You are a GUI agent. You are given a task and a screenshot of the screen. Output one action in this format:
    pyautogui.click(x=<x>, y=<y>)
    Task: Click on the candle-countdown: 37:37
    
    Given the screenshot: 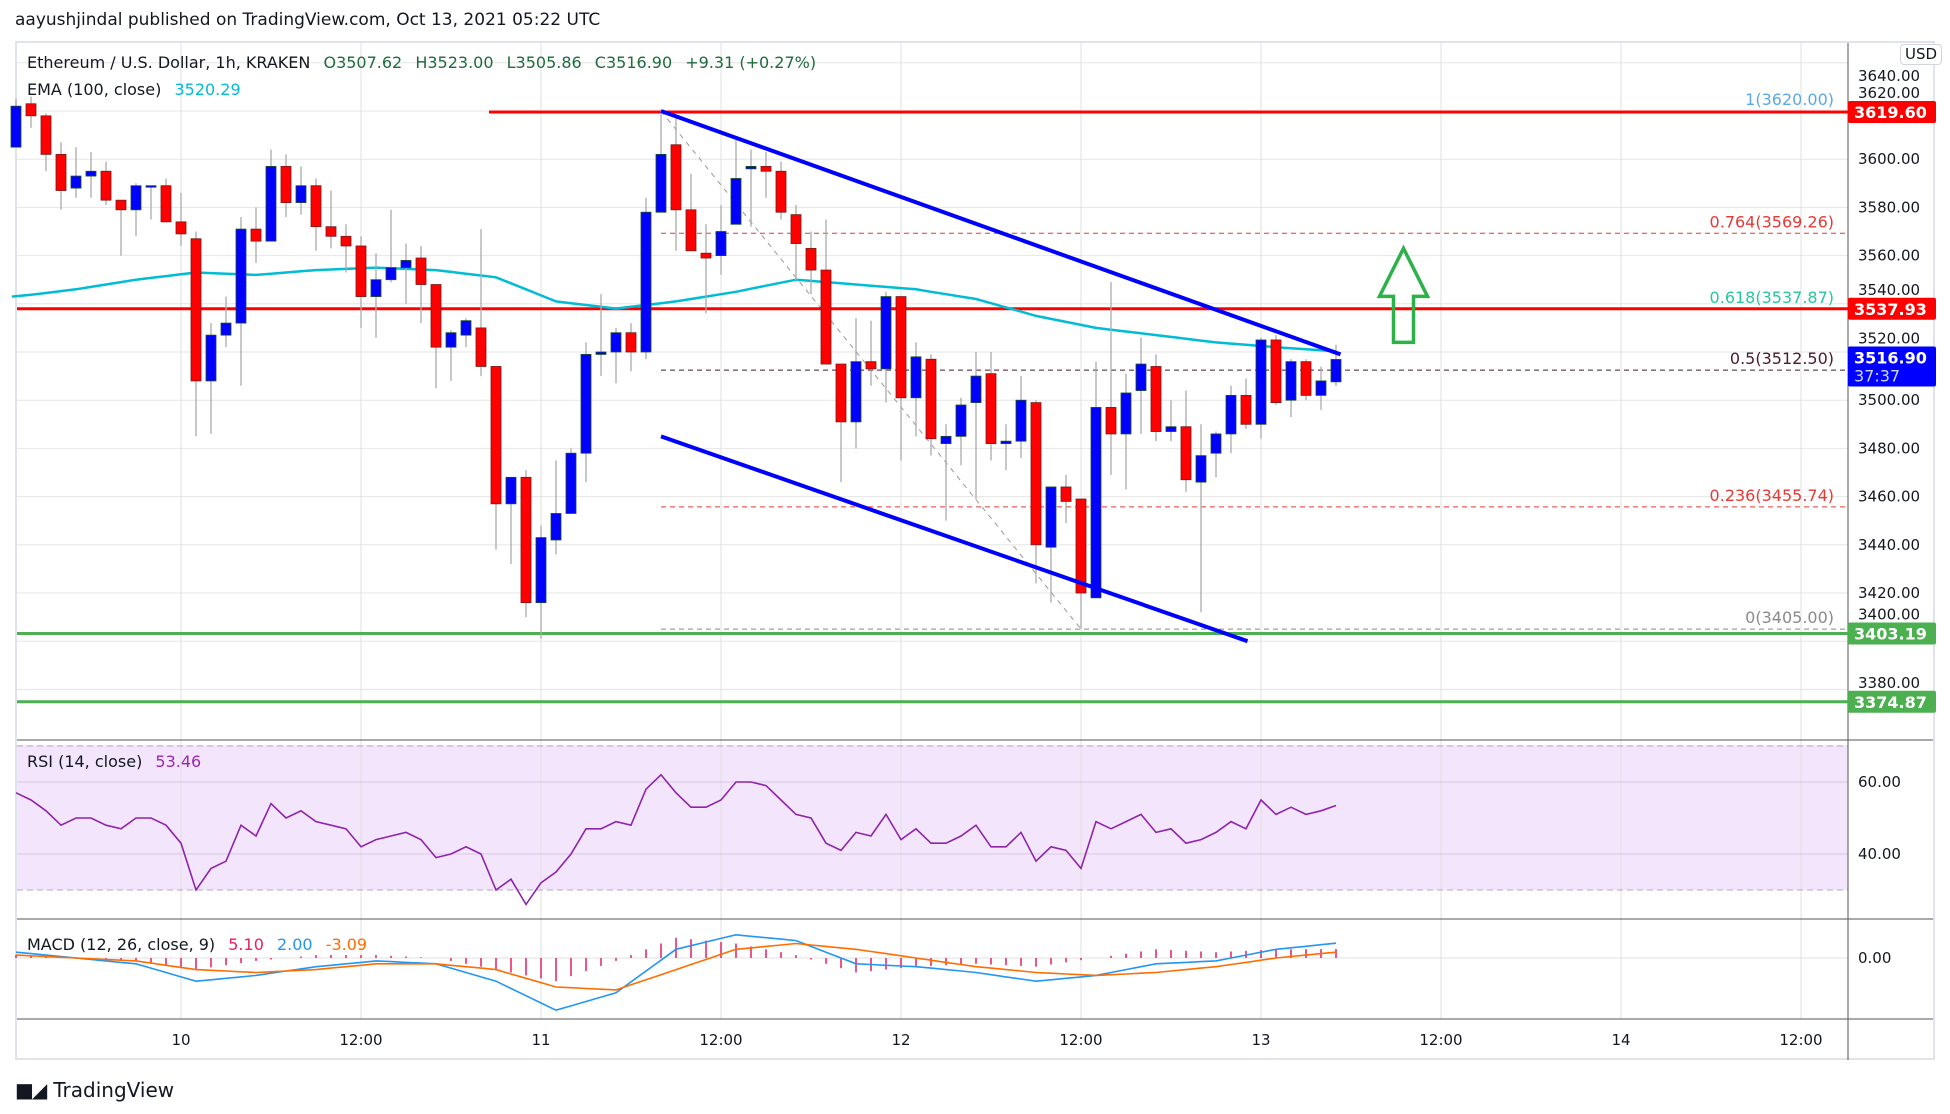 What is the action you would take?
    pyautogui.click(x=1877, y=375)
    